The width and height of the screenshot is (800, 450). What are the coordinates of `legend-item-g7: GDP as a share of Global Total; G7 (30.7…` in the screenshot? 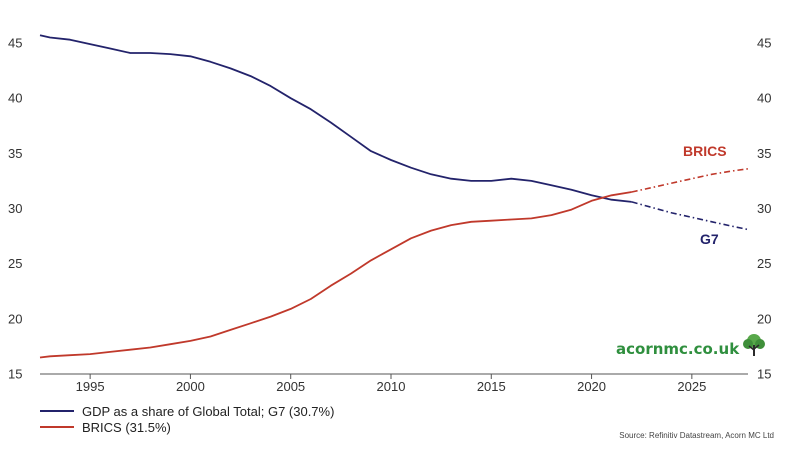 It's located at (187, 411).